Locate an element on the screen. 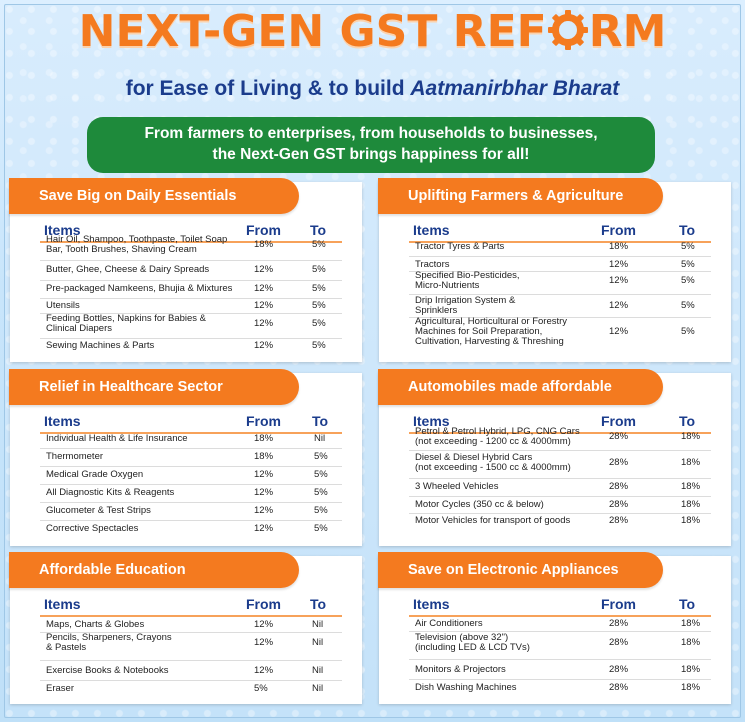 This screenshot has height=722, width=745. section-title: Automobiles made affordable is located at coordinates (520, 387).